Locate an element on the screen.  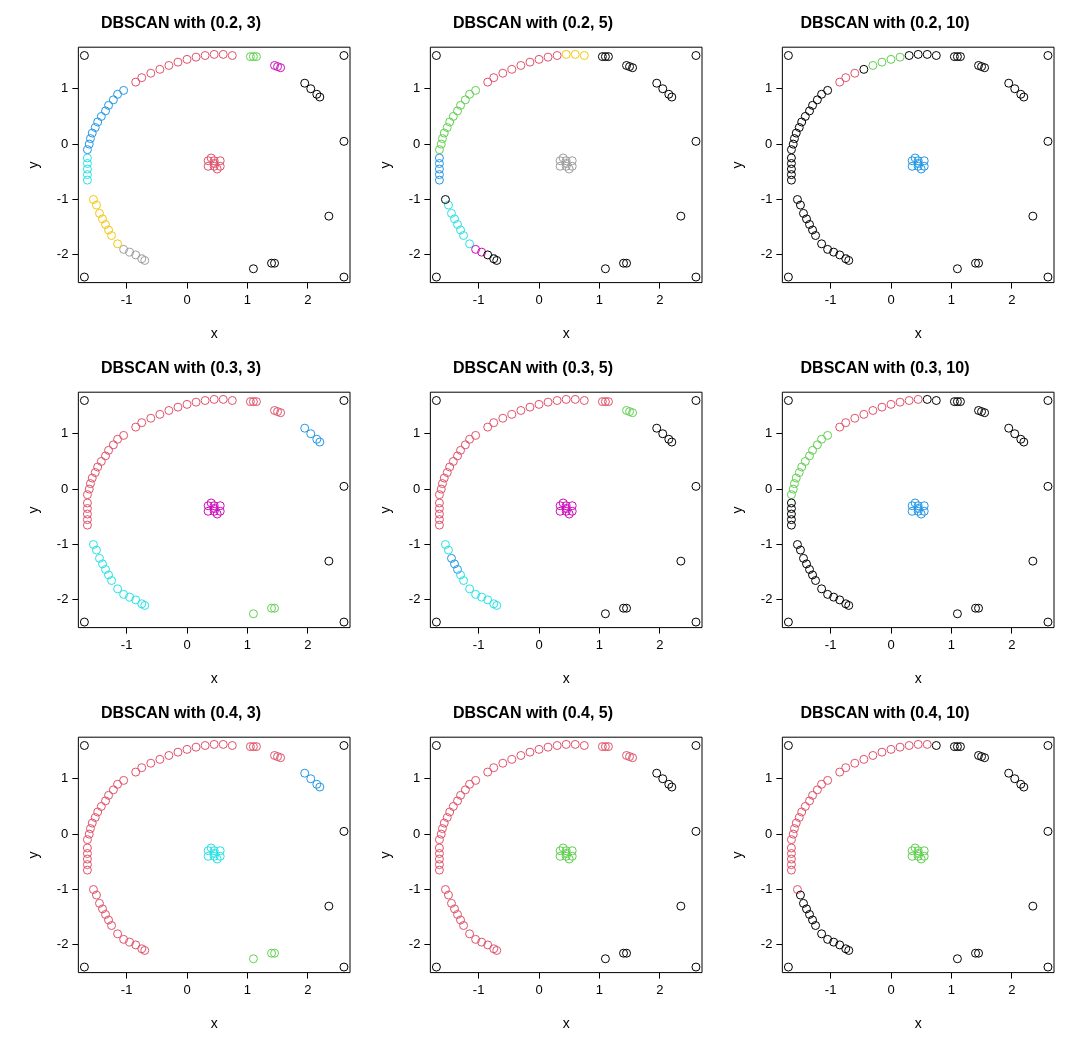
chart-title: DBSCAN with (0.3, 3) is located at coordinates (181, 368).